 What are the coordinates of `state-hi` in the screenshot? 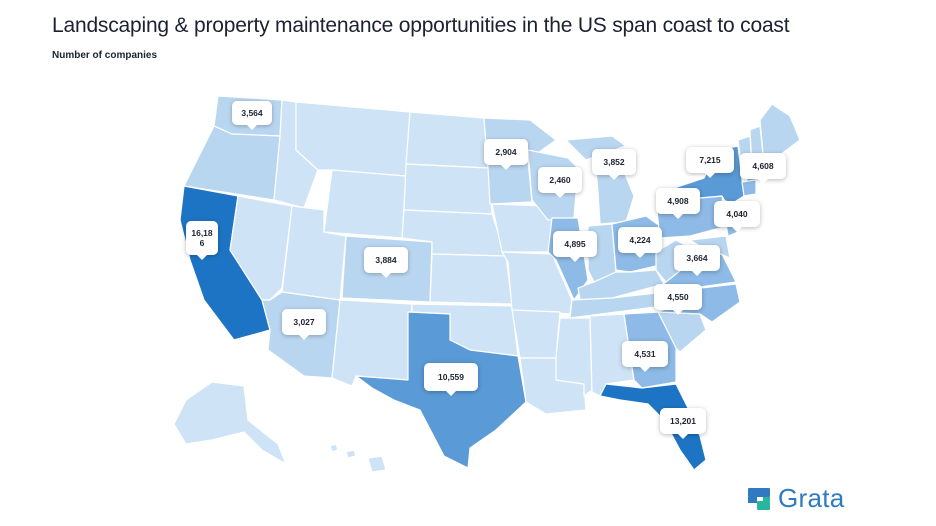 It's located at (358, 458).